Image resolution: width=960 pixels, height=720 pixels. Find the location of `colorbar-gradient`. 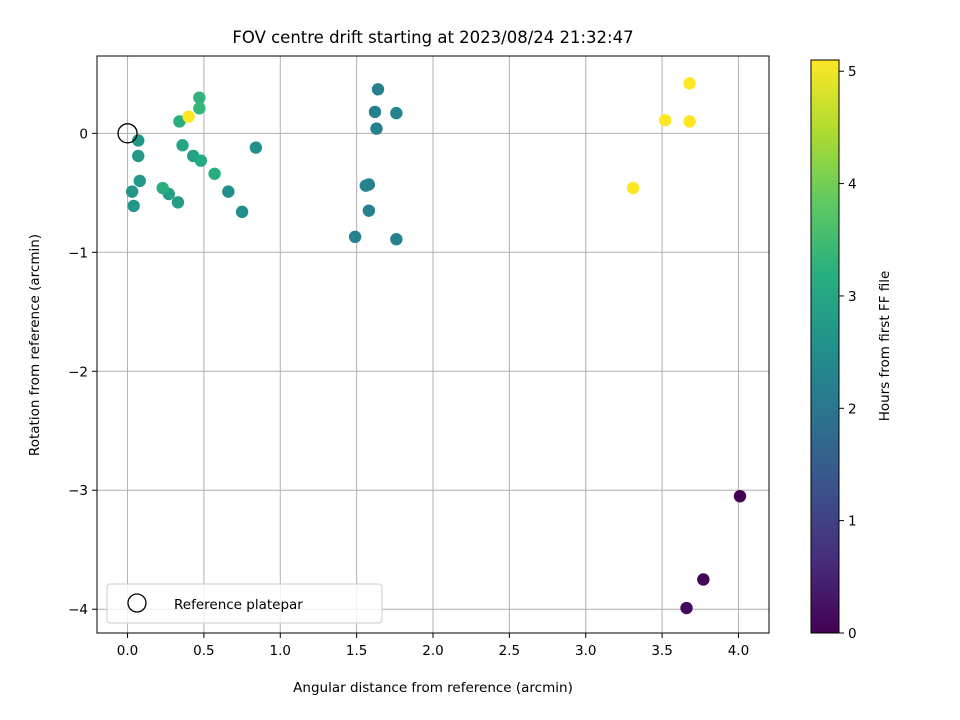

colorbar-gradient is located at coordinates (825, 346).